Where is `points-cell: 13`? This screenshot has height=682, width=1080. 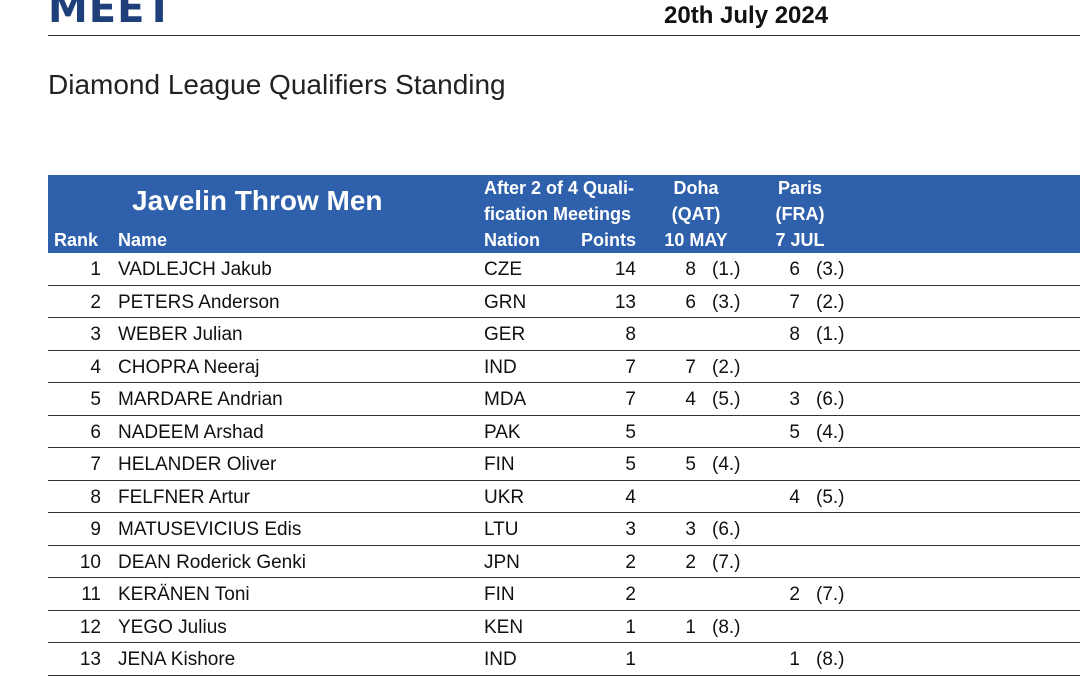
points-cell: 13 is located at coordinates (625, 302).